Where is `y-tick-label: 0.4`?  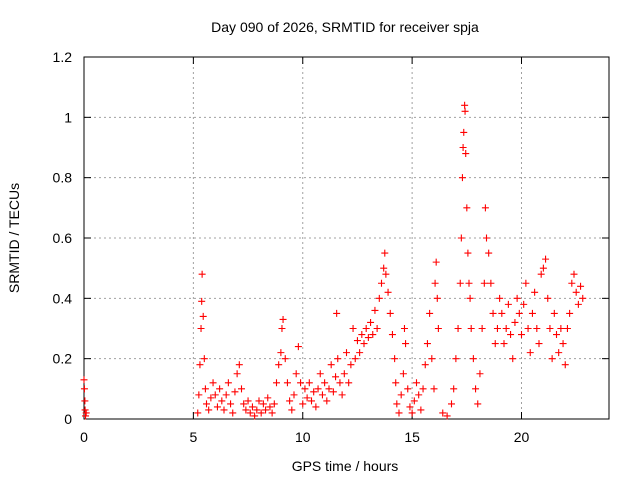 y-tick-label: 0.4 is located at coordinates (63, 298).